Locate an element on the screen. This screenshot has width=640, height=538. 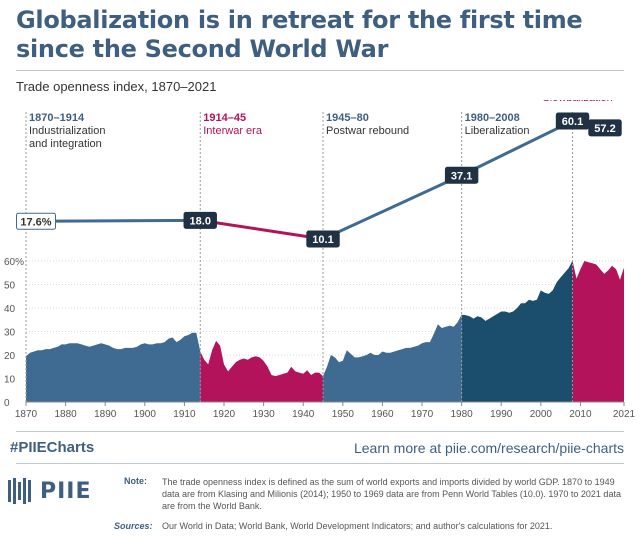
era-average-label: 10.1 is located at coordinates (322, 240).